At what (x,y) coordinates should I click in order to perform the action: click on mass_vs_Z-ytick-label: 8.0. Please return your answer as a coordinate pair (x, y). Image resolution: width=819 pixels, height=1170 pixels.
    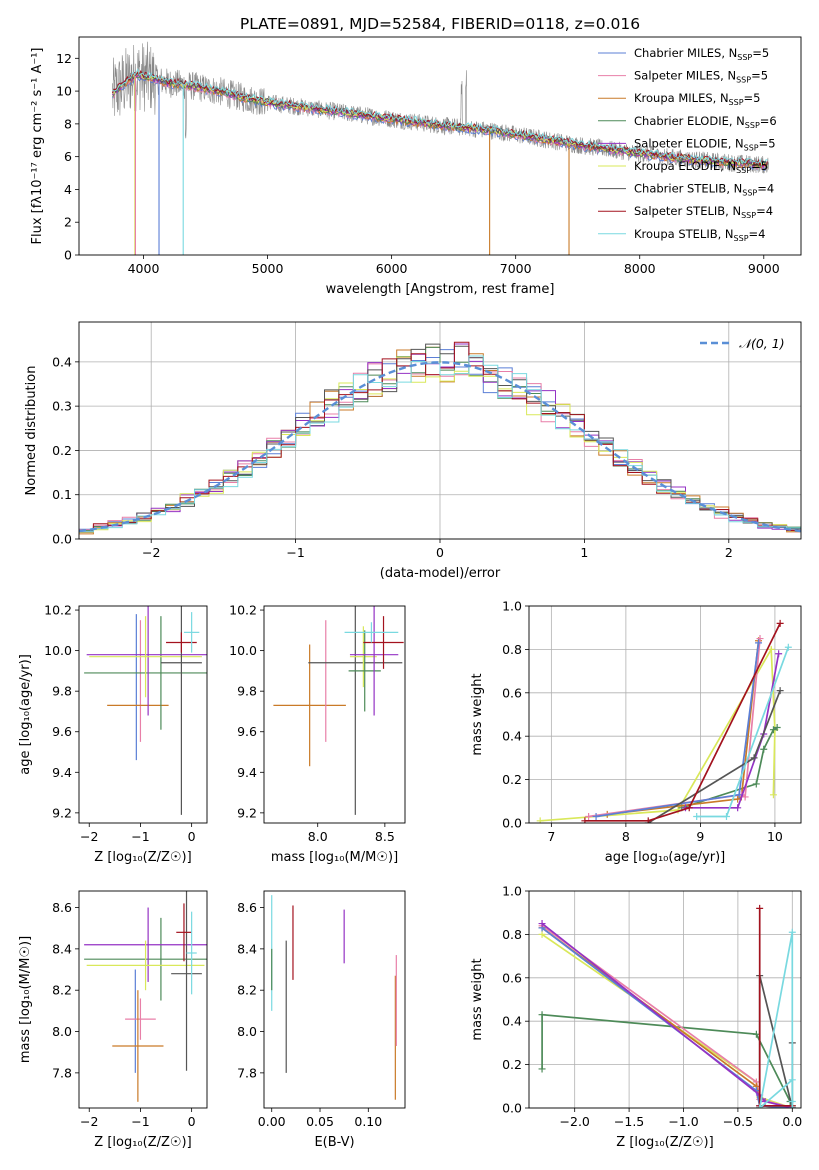
    Looking at the image, I should click on (62, 1031).